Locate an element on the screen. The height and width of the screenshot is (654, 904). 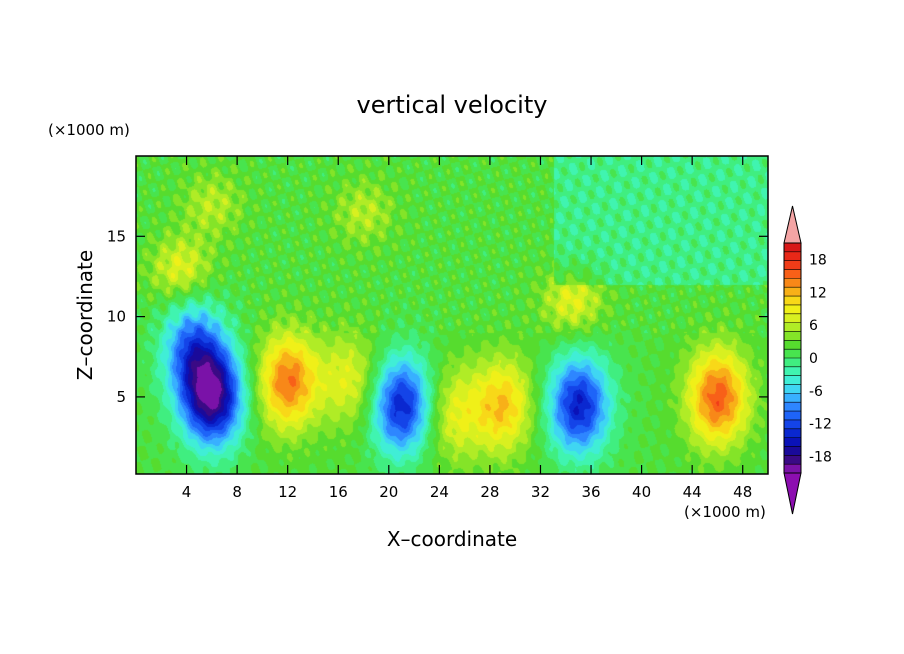
x-tick-label: 8 is located at coordinates (237, 492).